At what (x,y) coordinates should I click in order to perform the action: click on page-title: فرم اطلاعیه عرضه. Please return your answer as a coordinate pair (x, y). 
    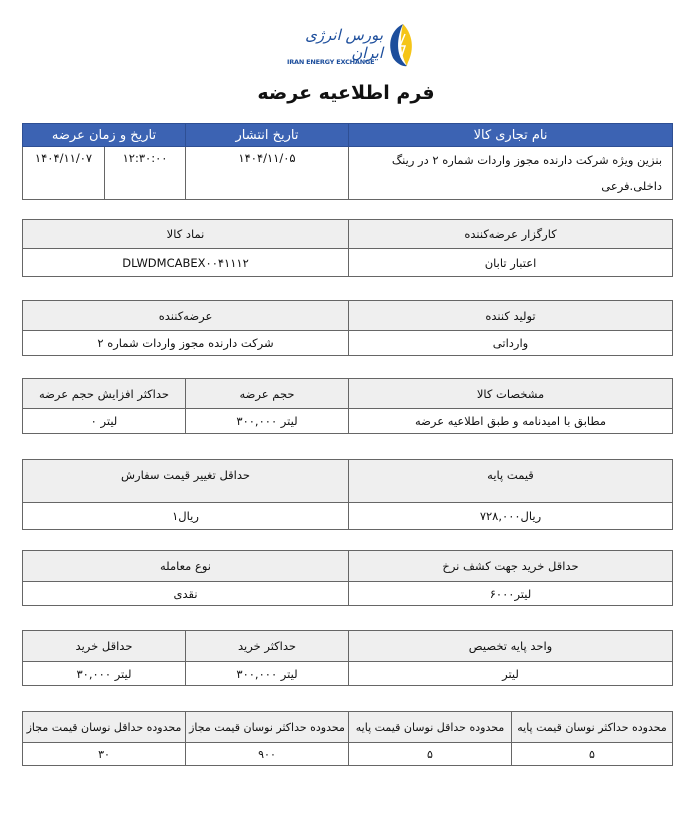
    Looking at the image, I should click on (346, 93).